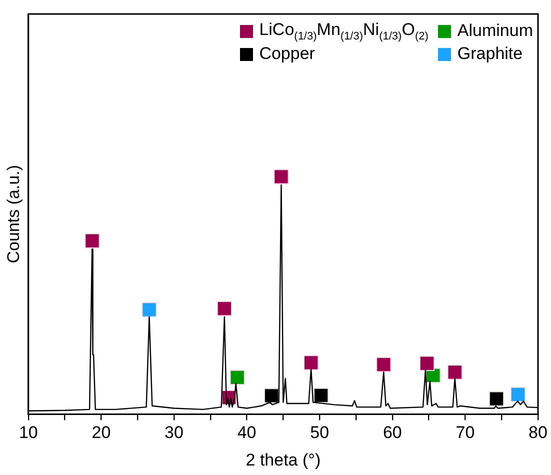 The height and width of the screenshot is (475, 551). Describe the element at coordinates (283, 460) in the screenshot. I see `x-axis-title: 2 theta (°)` at that location.